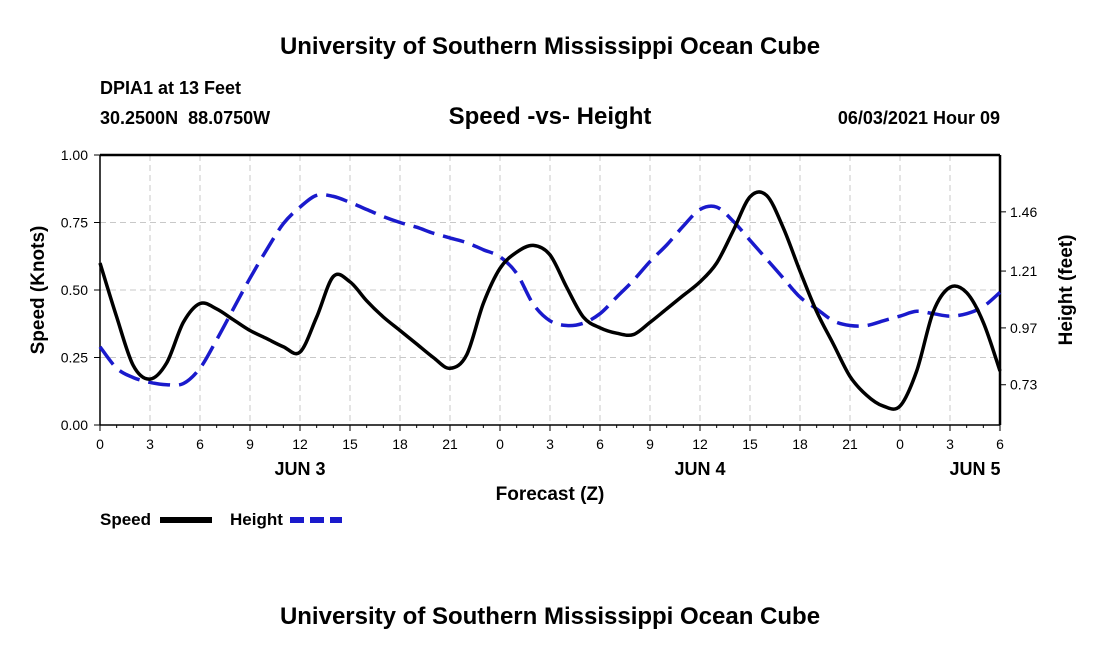 The height and width of the screenshot is (650, 1100). I want to click on y-right-tick-label: 1.21, so click(1023, 271).